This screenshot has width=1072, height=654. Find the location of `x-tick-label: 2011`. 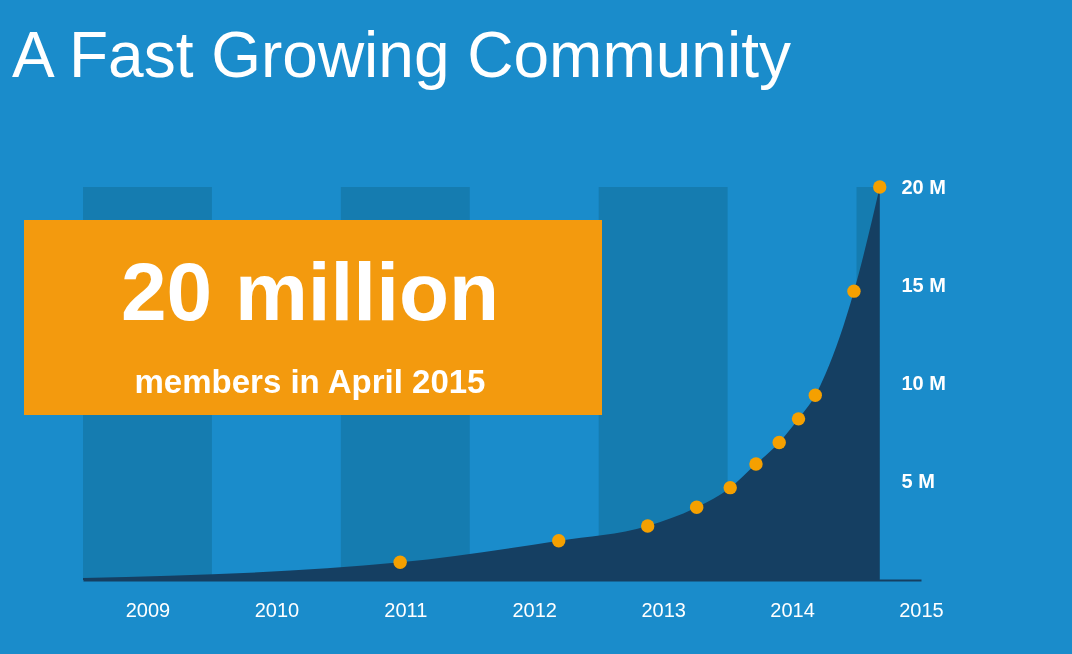

x-tick-label: 2011 is located at coordinates (406, 609).